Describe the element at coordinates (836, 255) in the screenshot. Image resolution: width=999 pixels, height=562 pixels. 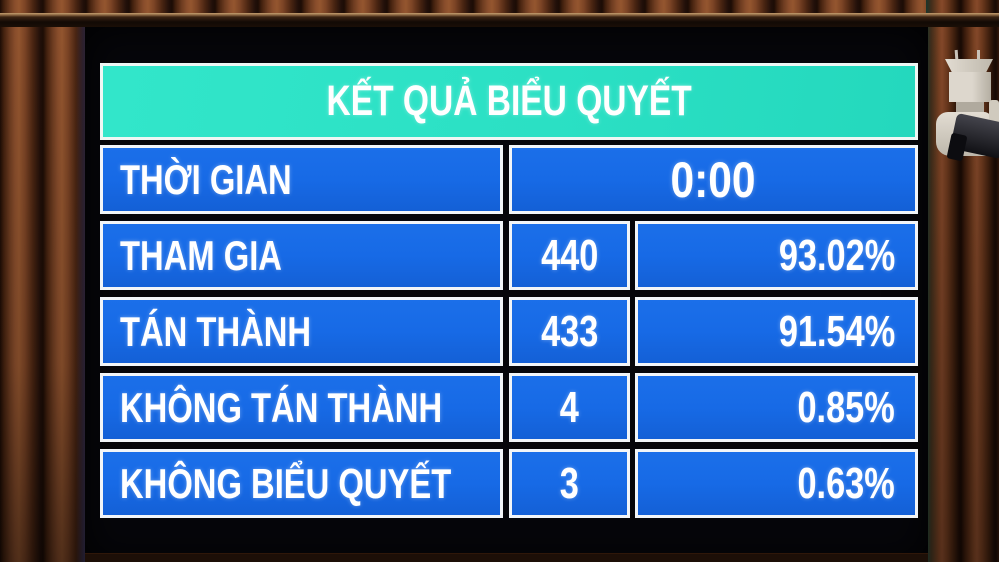
I see `result-percent: 93.02%` at that location.